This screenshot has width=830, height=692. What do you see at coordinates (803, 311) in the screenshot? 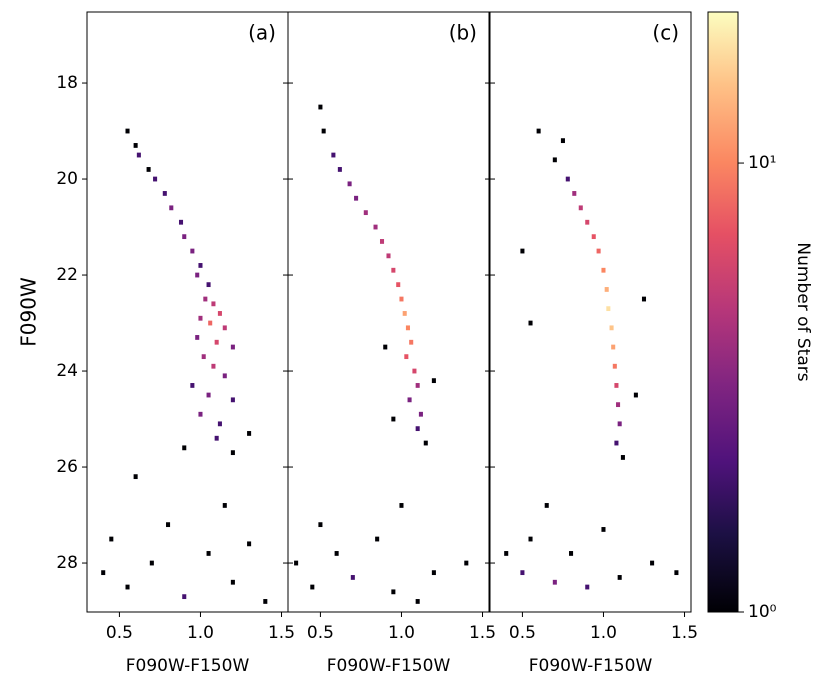
I see `colorbar-label: Number of Stars` at bounding box center [803, 311].